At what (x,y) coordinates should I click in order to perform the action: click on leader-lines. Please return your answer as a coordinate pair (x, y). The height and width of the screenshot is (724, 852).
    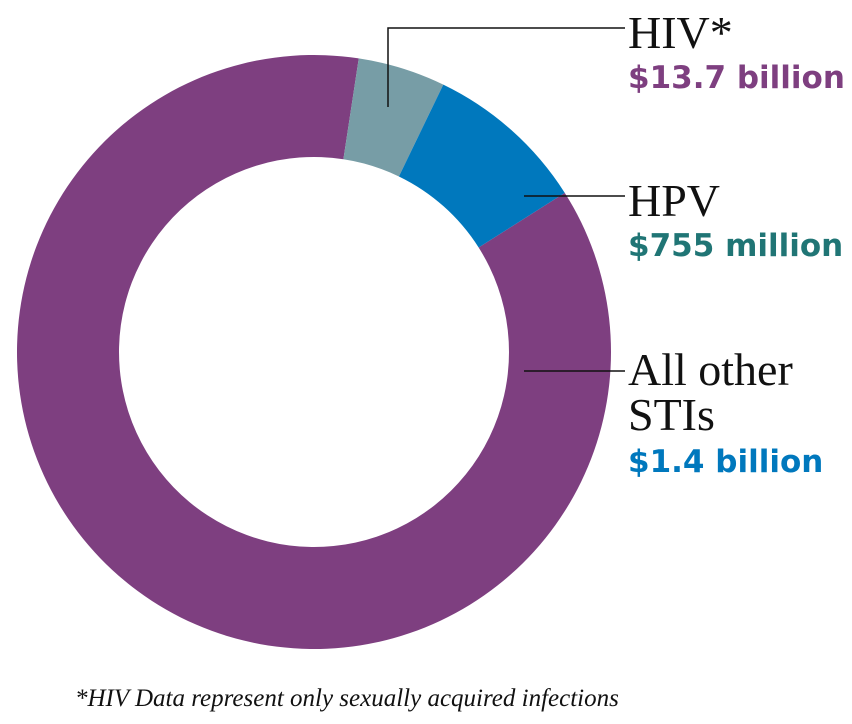
    Looking at the image, I should click on (506, 199).